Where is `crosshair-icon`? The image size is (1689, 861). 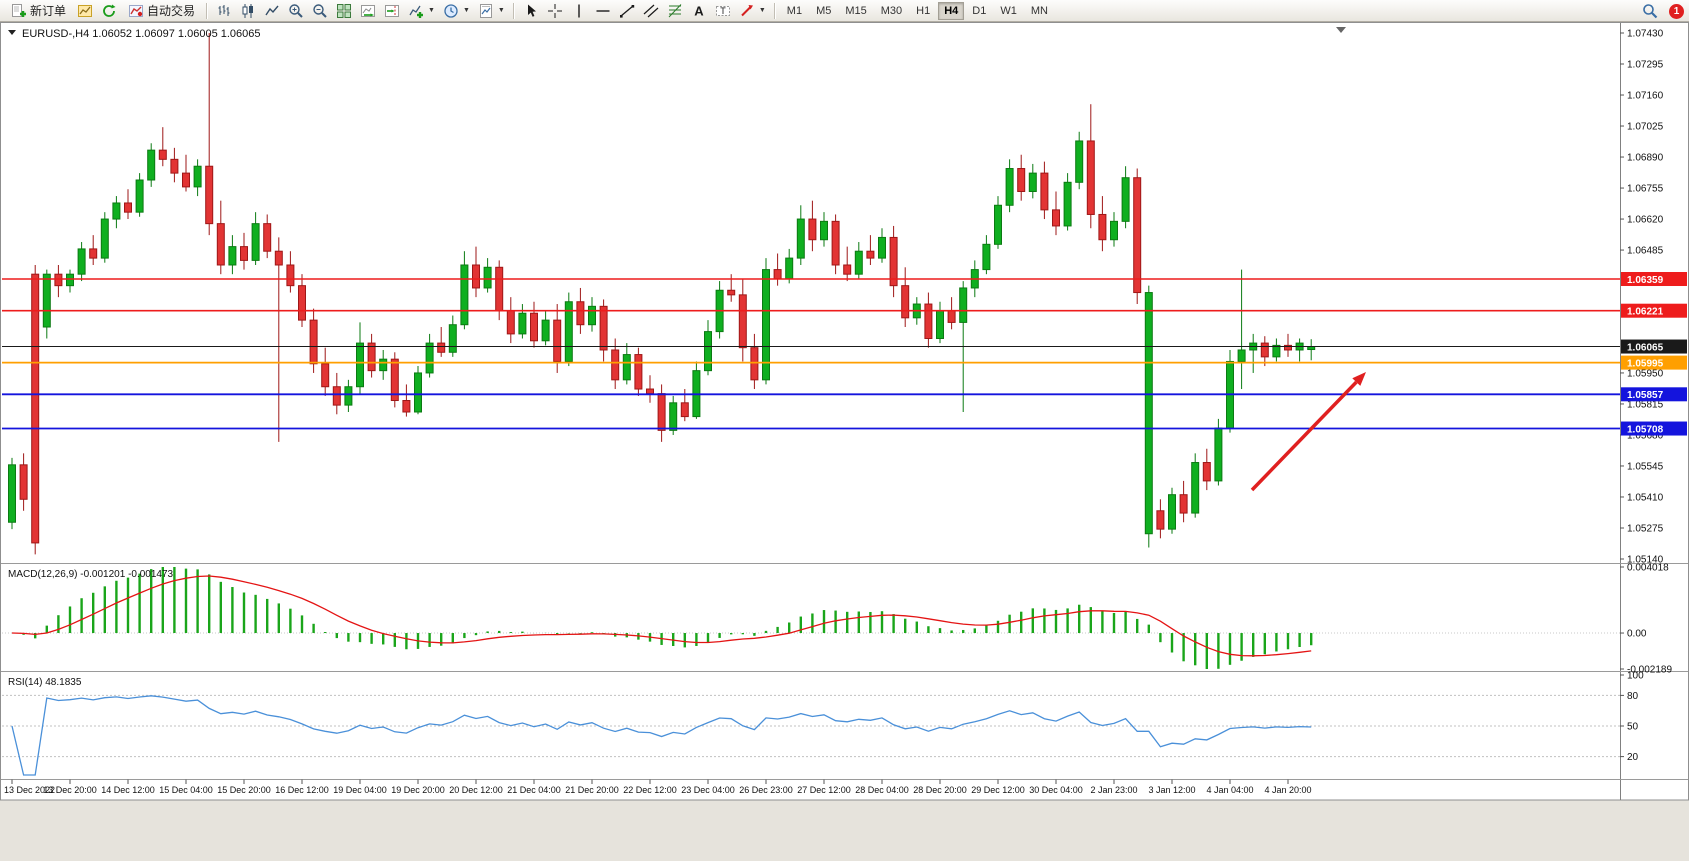
crosshair-icon is located at coordinates (554, 10).